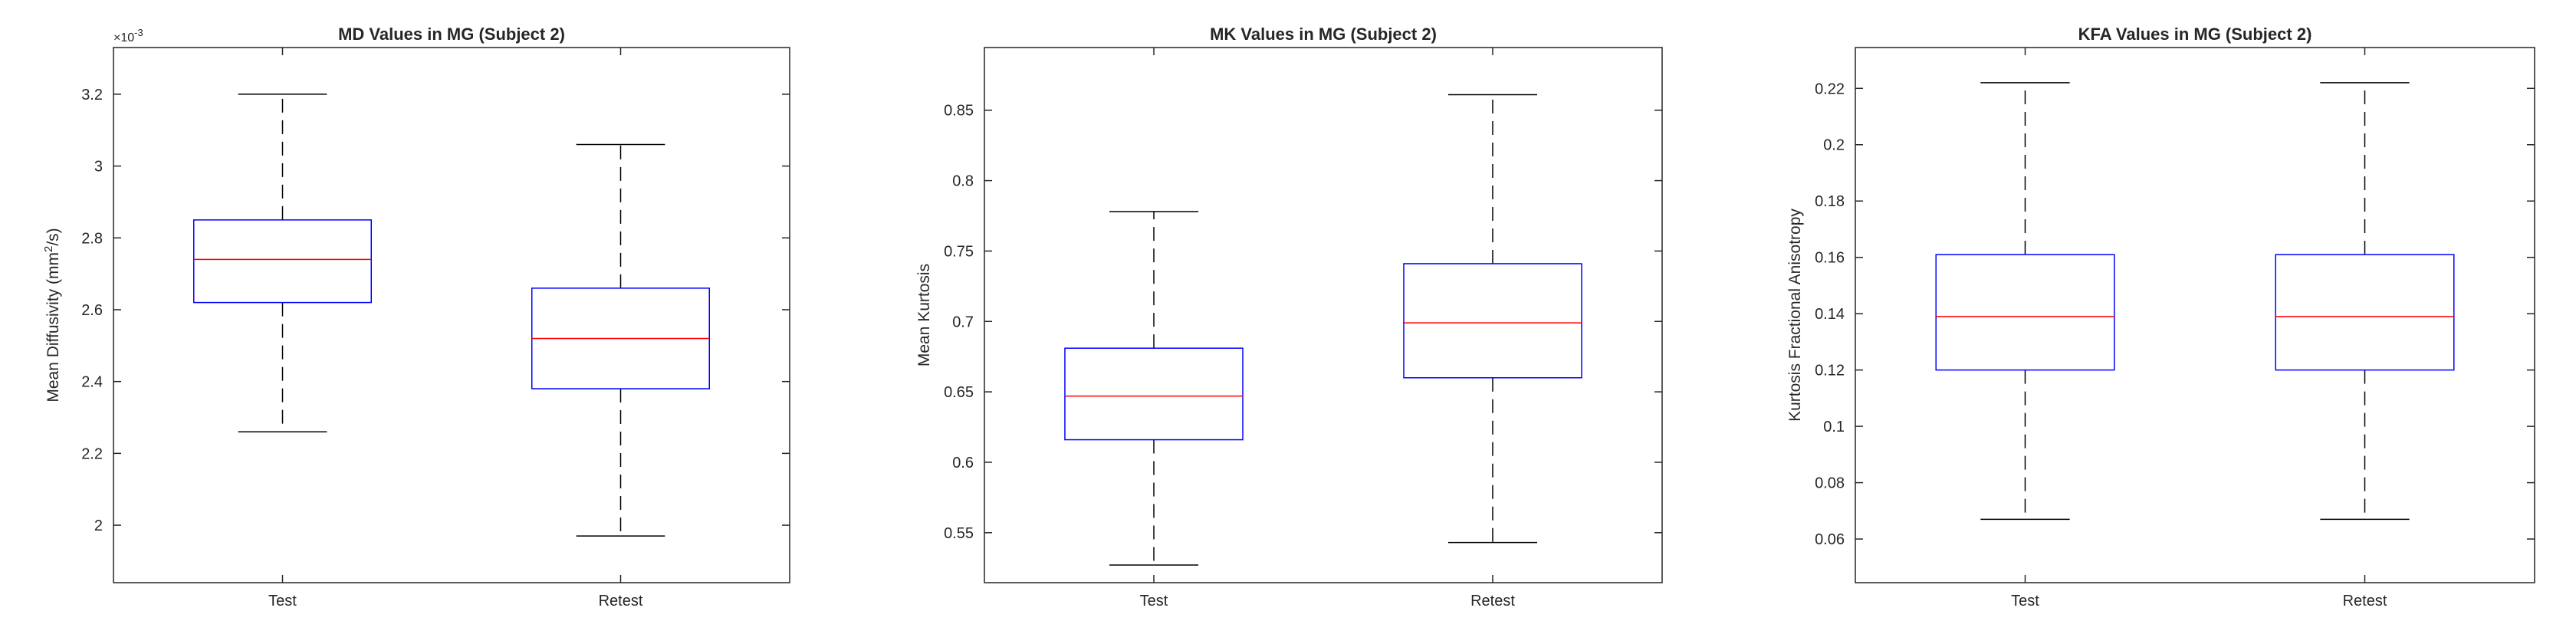 This screenshot has width=2576, height=644. I want to click on y-tick-label: 0.18, so click(1830, 202).